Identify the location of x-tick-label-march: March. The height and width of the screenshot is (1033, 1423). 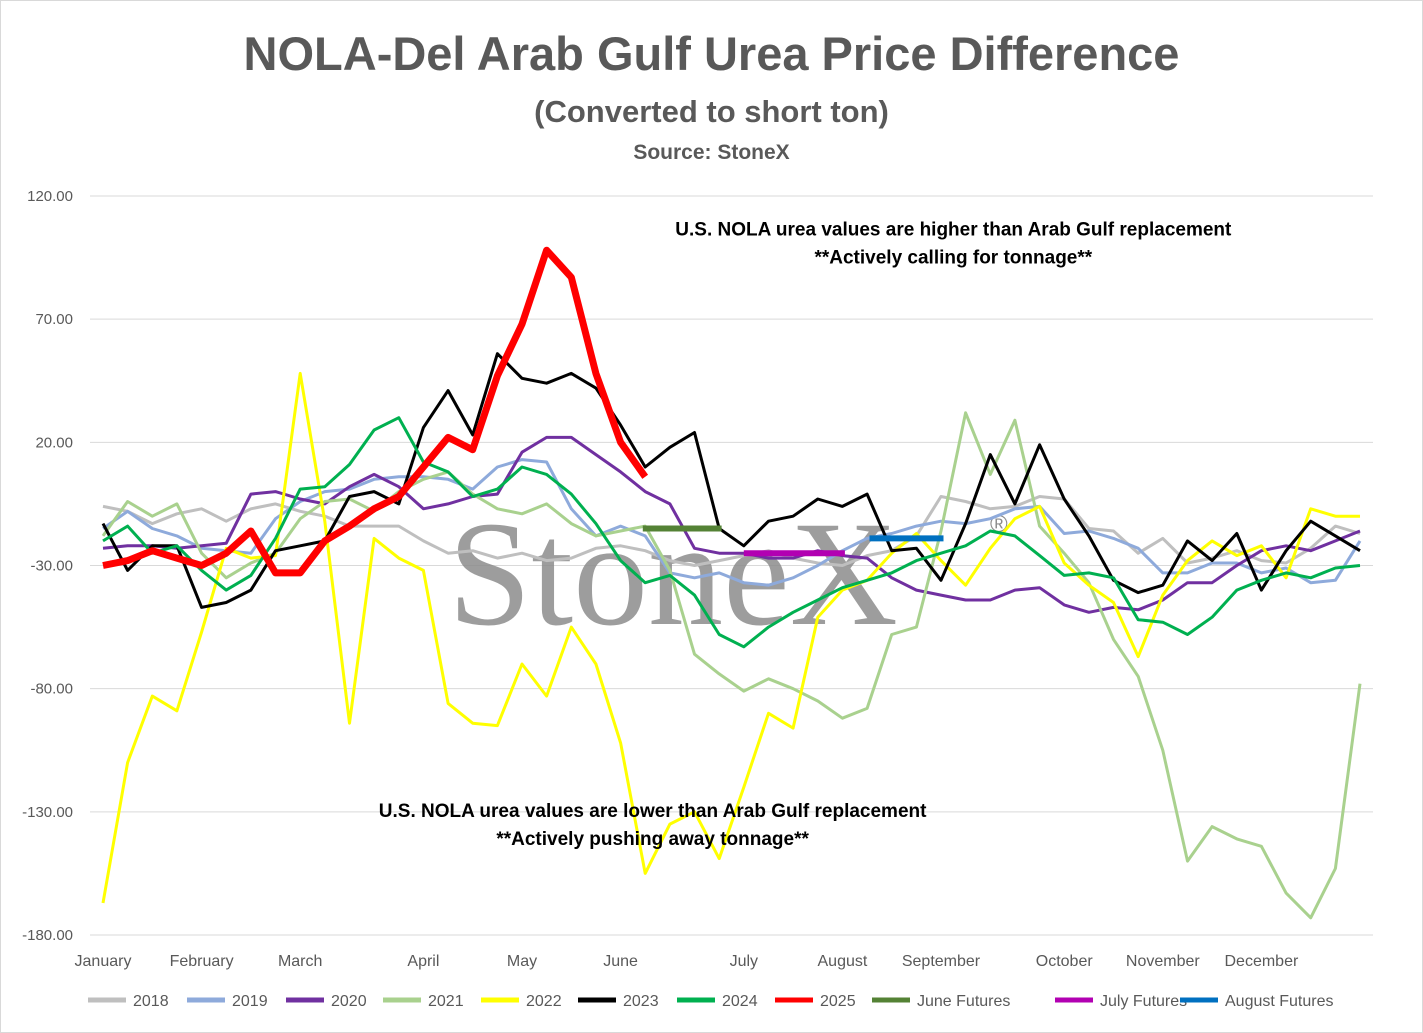
(300, 961).